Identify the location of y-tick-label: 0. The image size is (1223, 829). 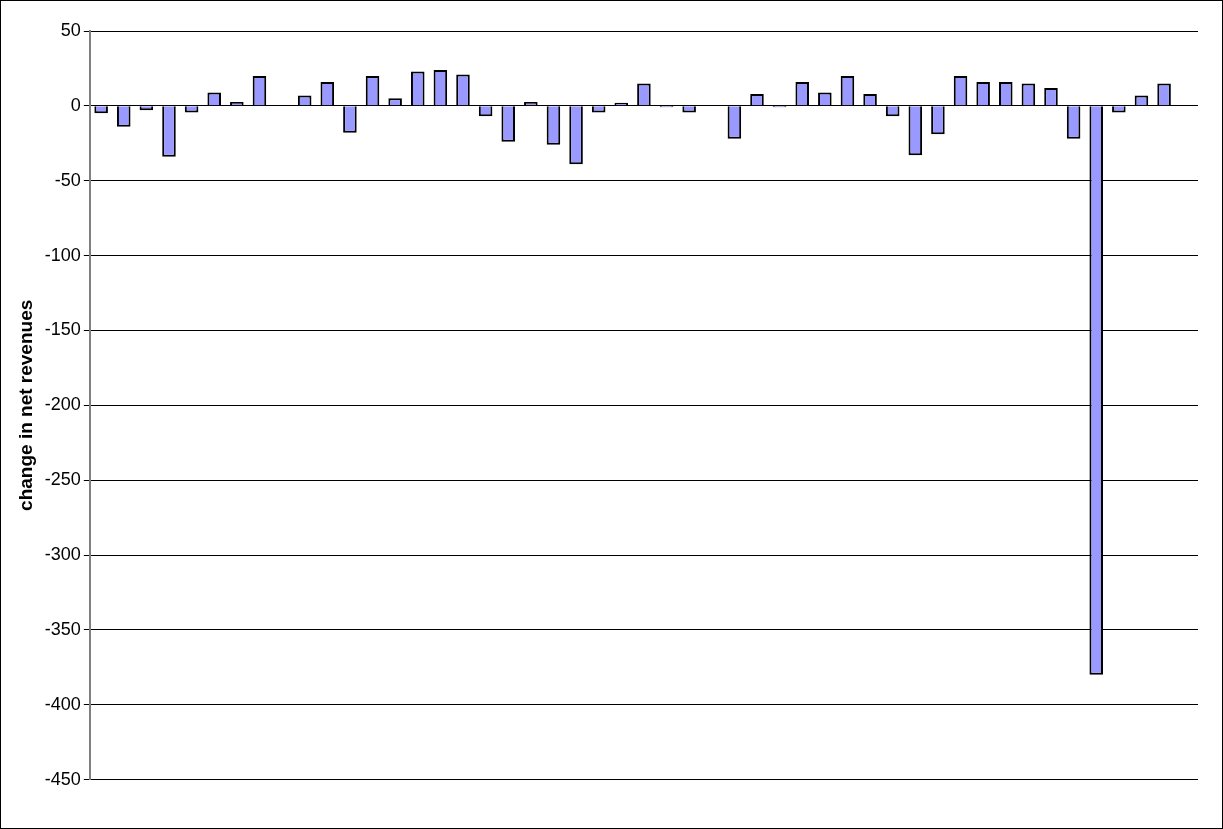
(75, 104).